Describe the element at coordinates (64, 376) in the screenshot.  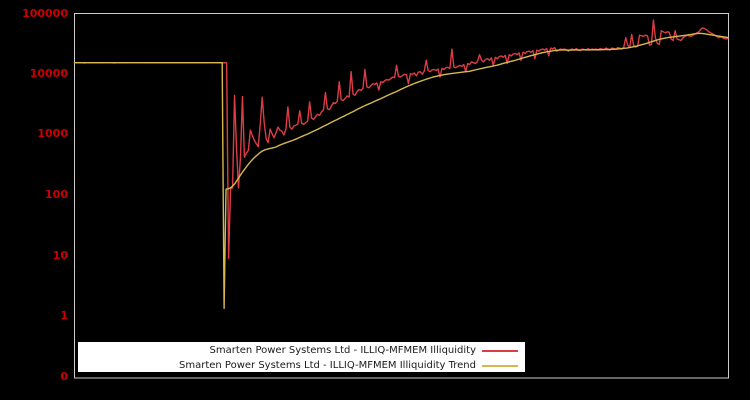
I see `ytick-label-0: 0` at that location.